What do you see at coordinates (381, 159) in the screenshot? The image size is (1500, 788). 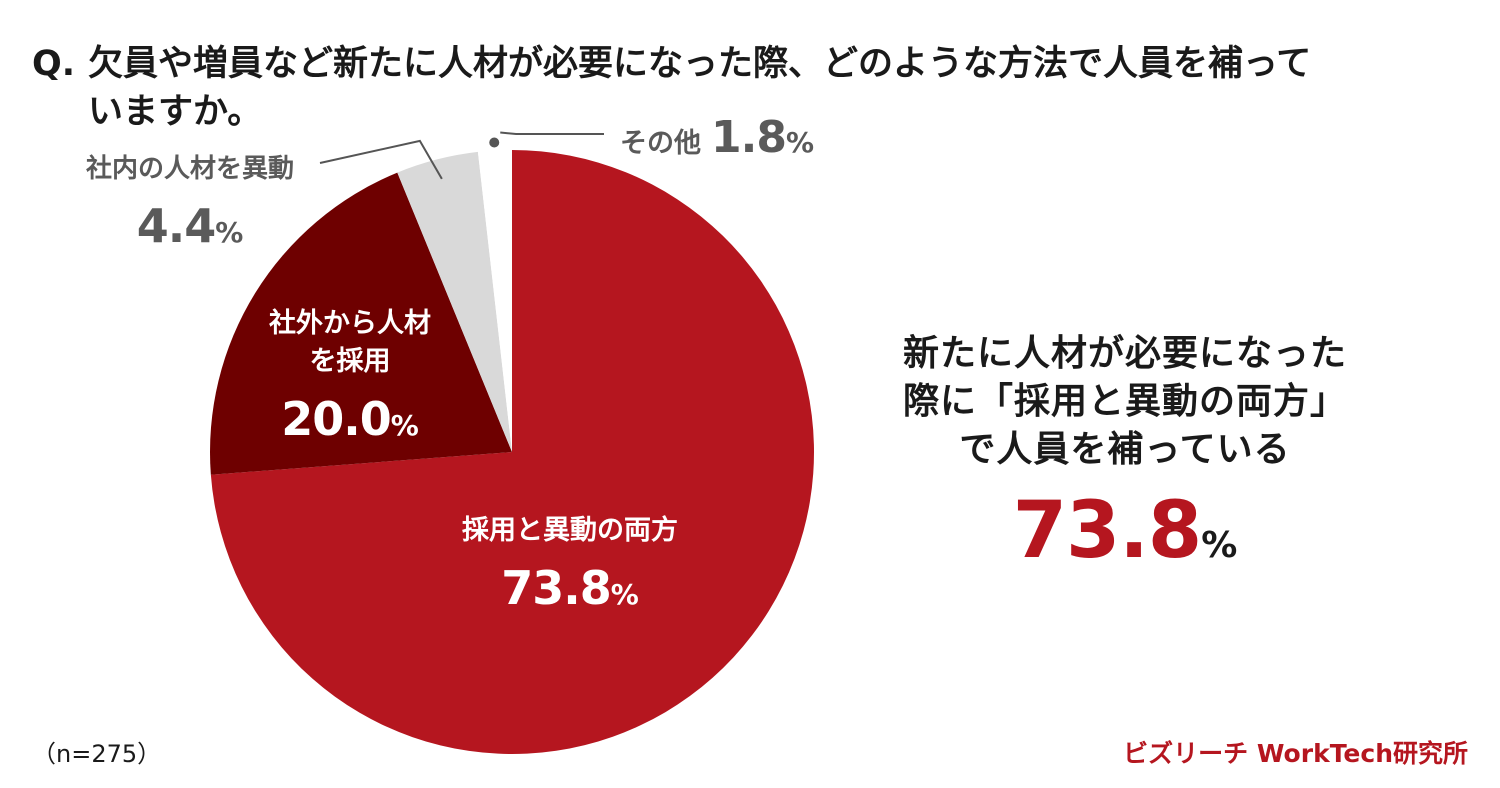 I see `leader-line-internal-transfer` at bounding box center [381, 159].